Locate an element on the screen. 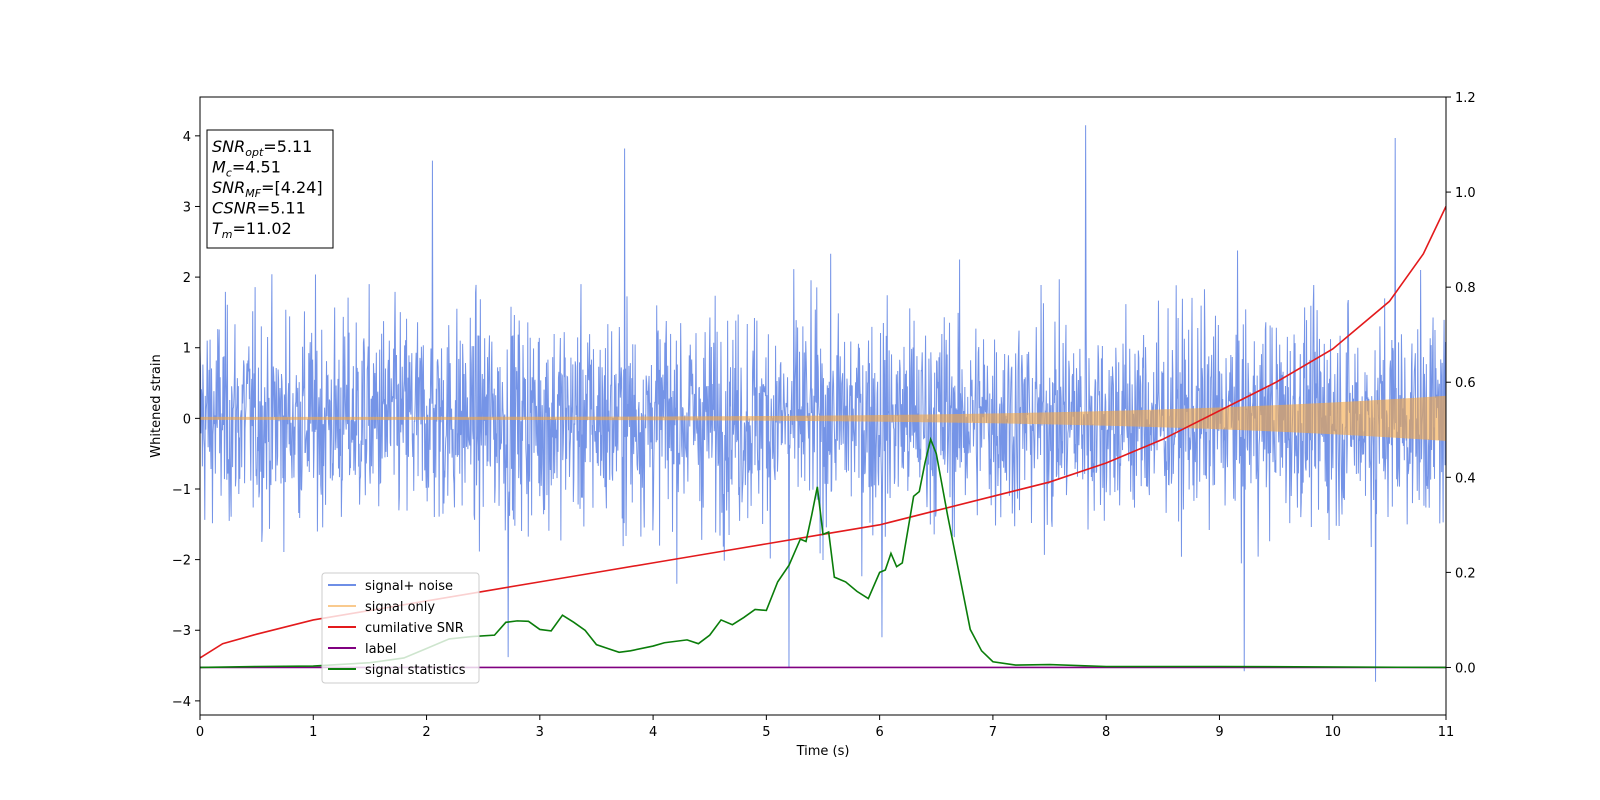 Image resolution: width=1600 pixels, height=800 pixels. info-box-frame is located at coordinates (270, 189).